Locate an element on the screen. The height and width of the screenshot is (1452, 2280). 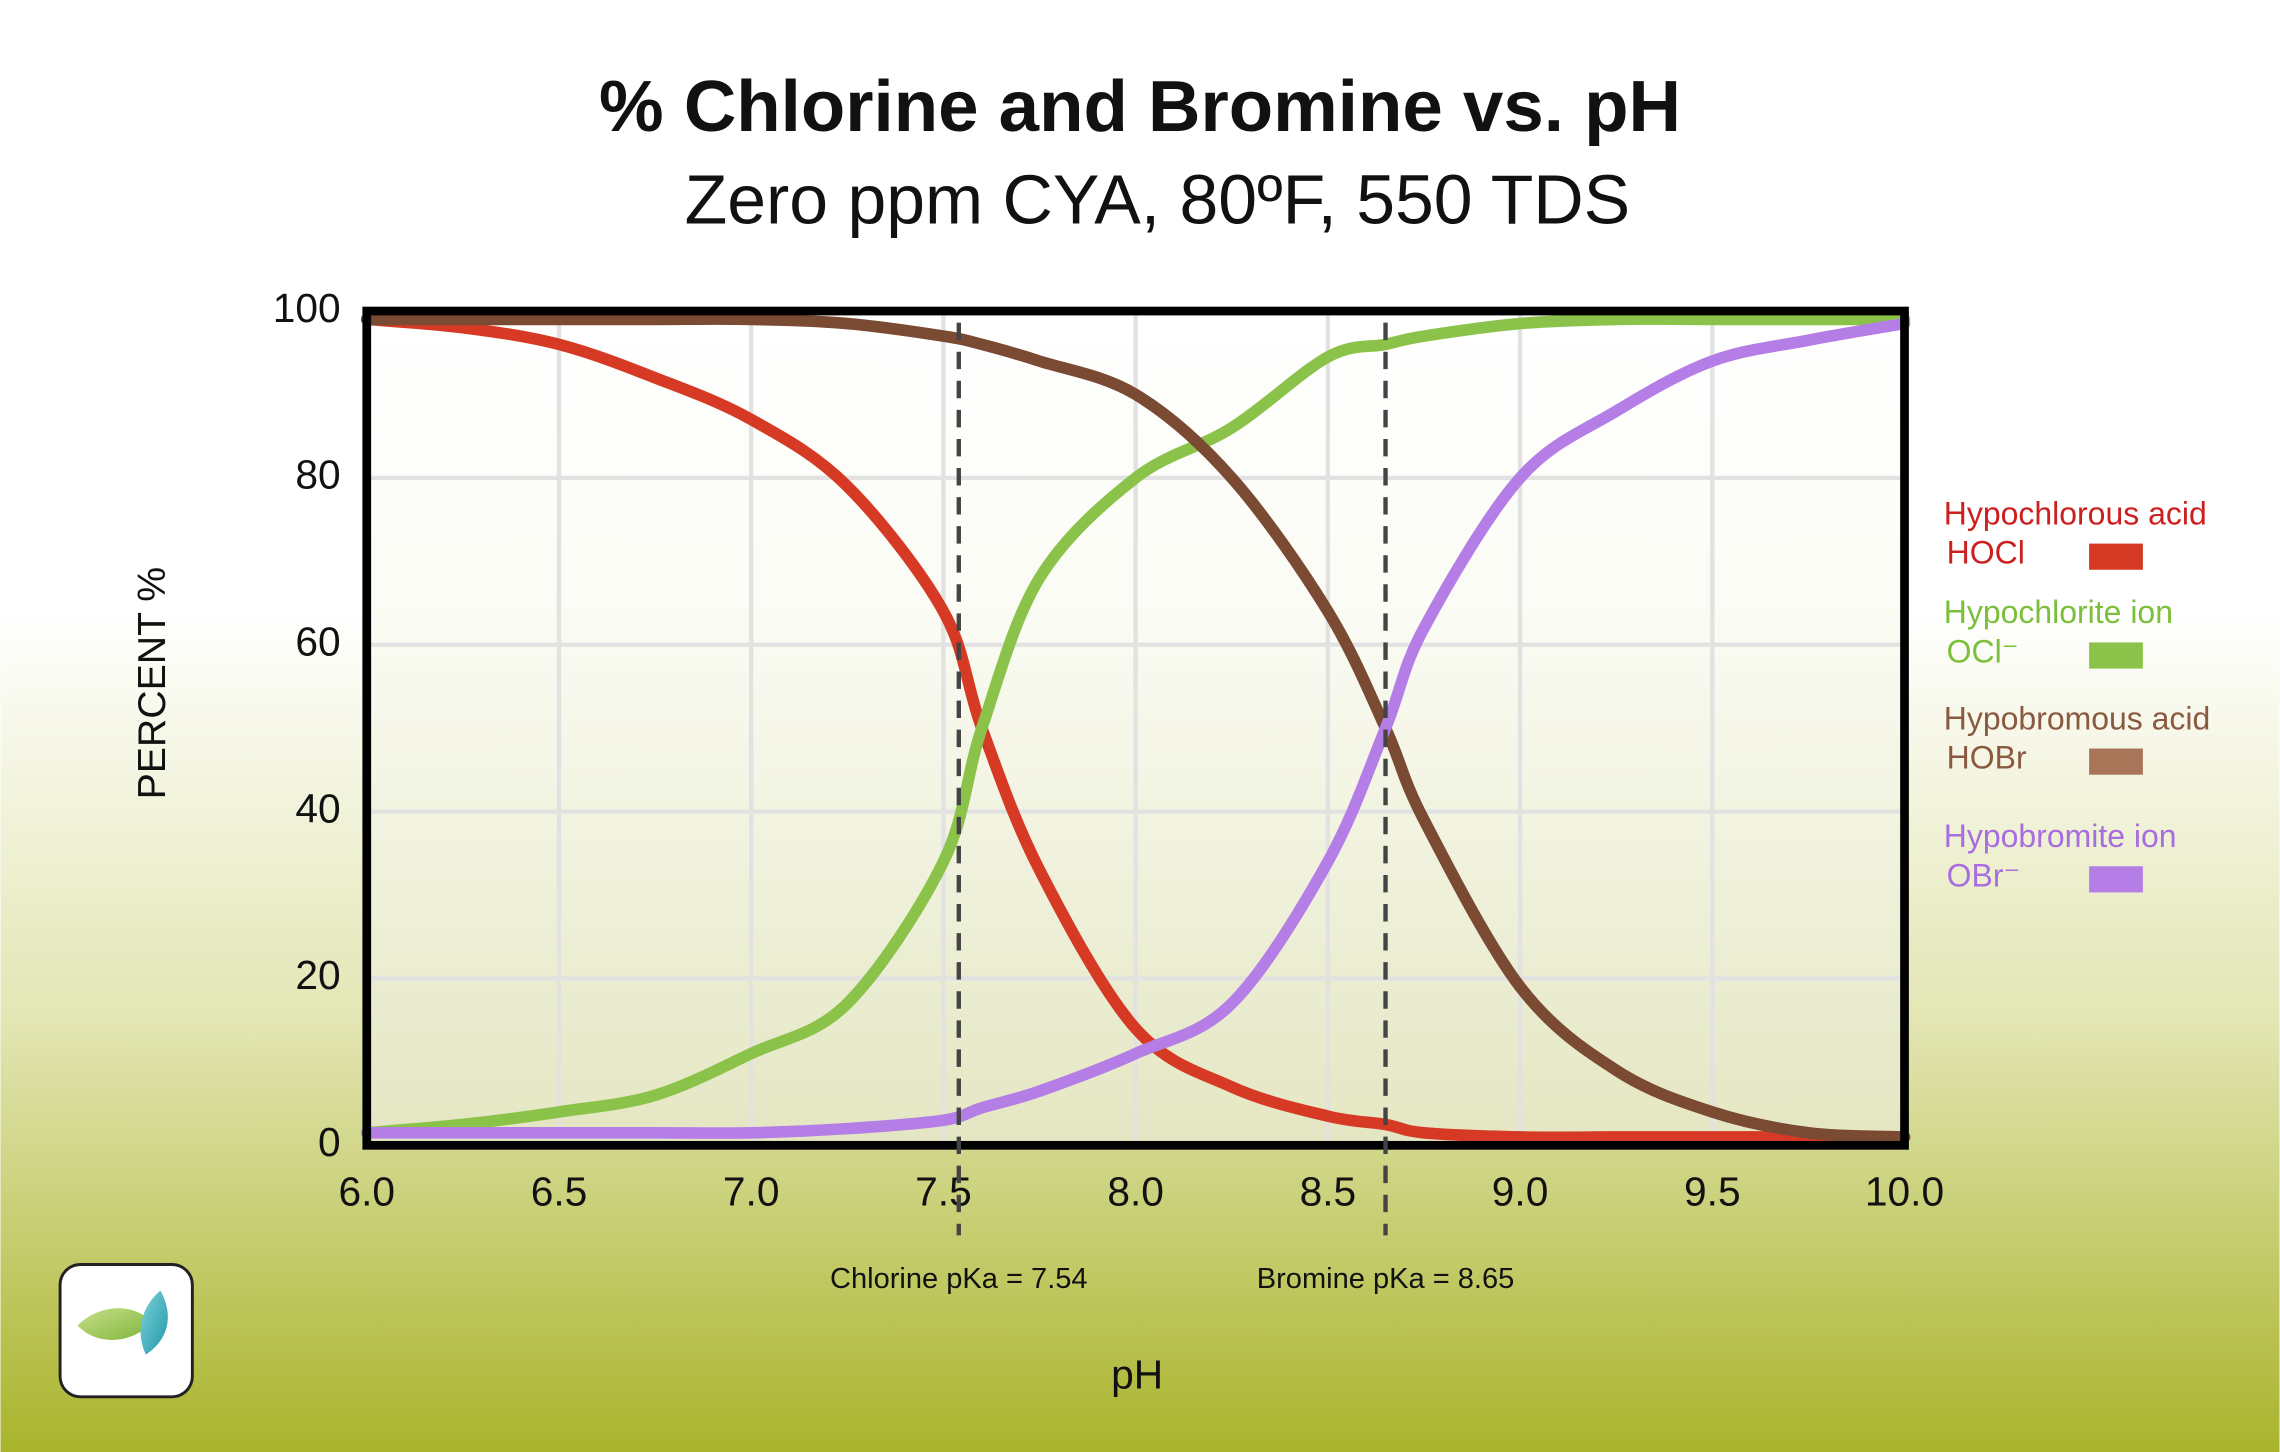
chart-subtitle: Zero ppm CYA, 80ºF, 550 TDS is located at coordinates (1158, 199).